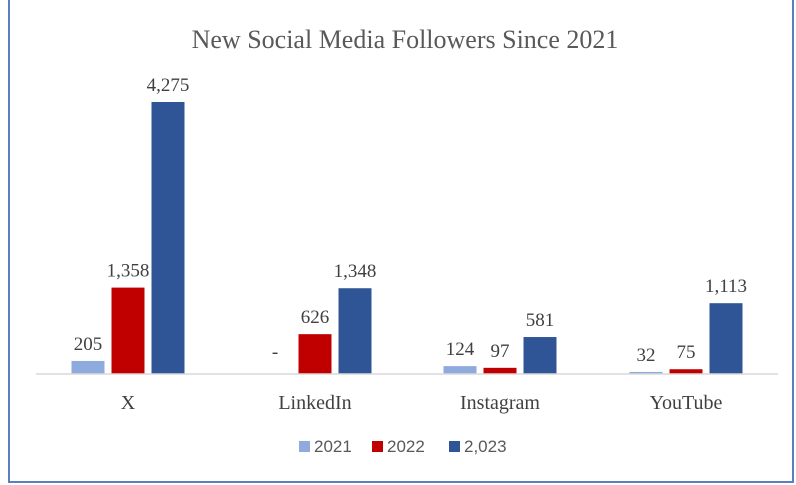  Describe the element at coordinates (686, 352) in the screenshot. I see `data-label-youtube-2022: 75` at that location.